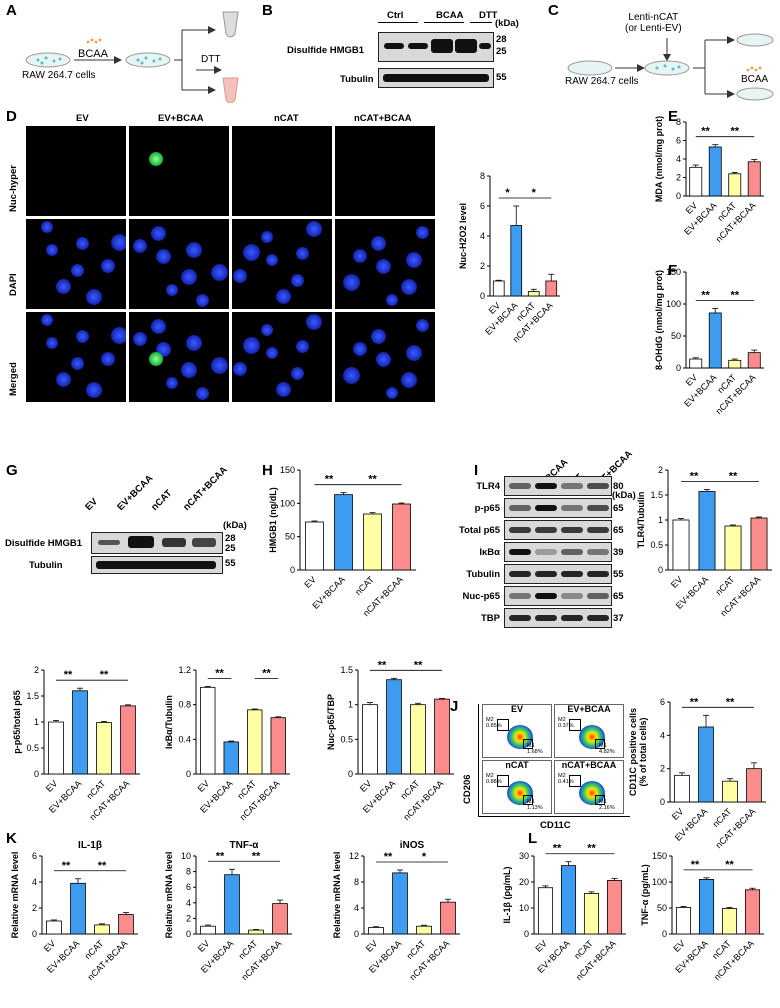  I want to click on y-tick-label: 50, so click(676, 336).